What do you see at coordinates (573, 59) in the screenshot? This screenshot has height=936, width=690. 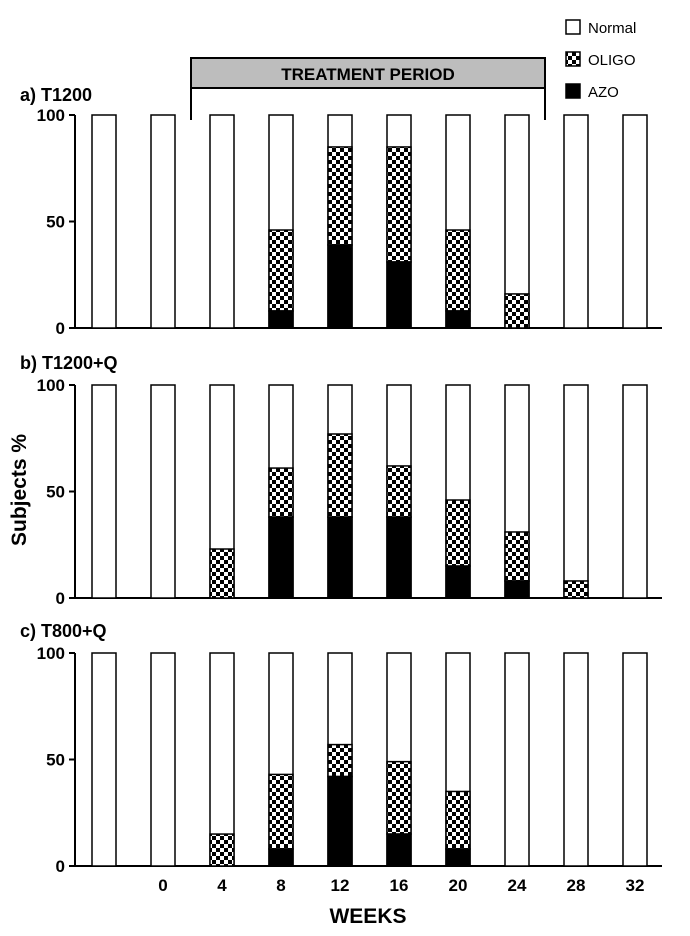 I see `legend-oligo-swatch` at bounding box center [573, 59].